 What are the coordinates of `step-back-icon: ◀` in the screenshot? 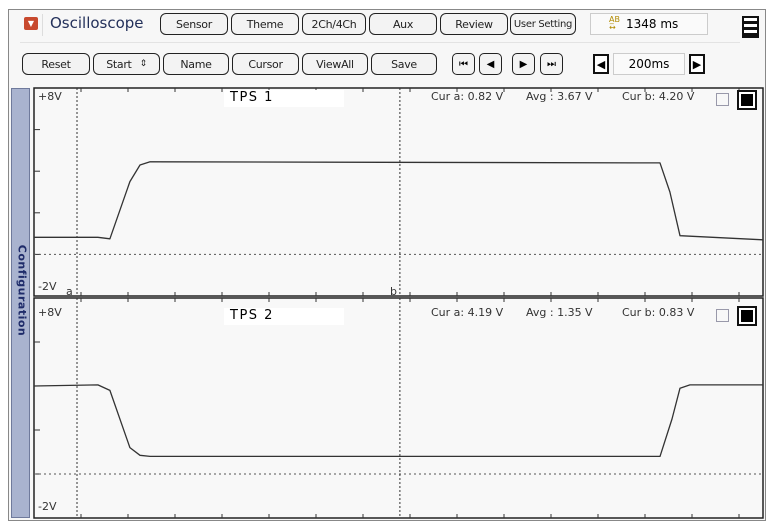 It's located at (490, 64).